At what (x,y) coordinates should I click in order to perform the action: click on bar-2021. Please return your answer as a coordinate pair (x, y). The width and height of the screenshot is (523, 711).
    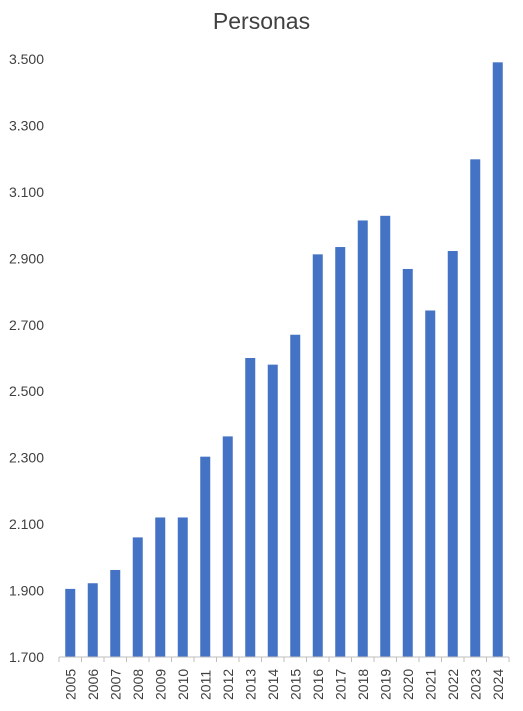
    Looking at the image, I should click on (430, 483).